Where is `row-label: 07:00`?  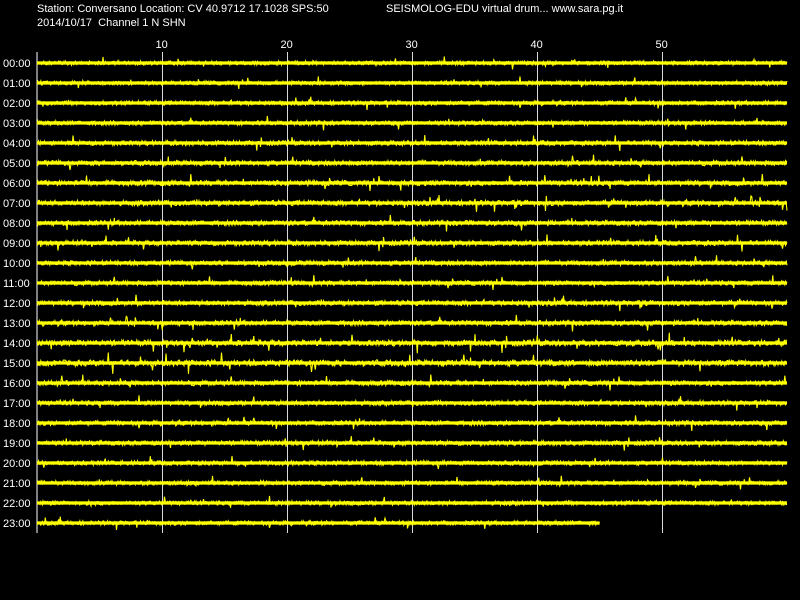
row-label: 07:00 is located at coordinates (17, 204).